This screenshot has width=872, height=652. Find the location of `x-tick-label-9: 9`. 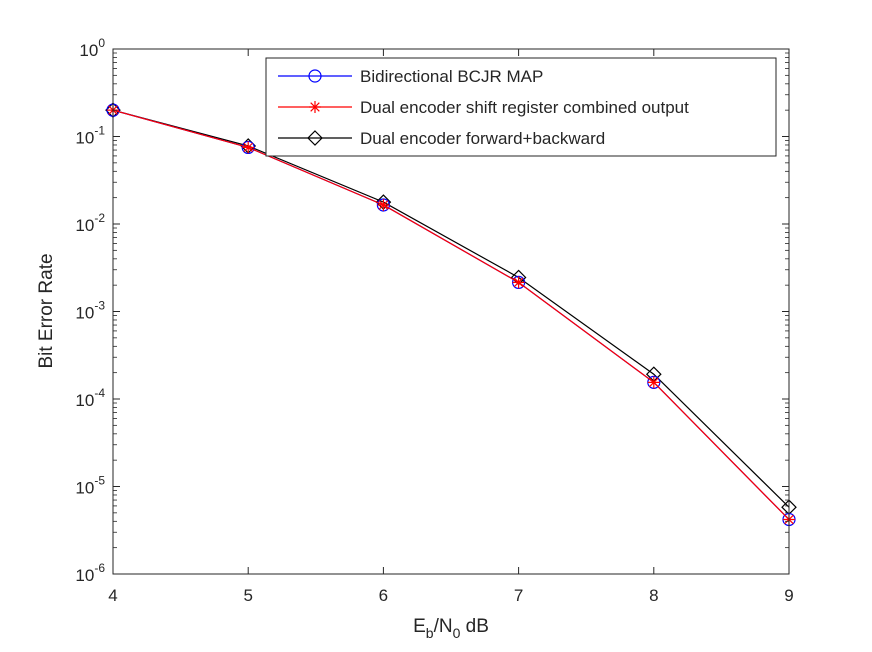

x-tick-label-9: 9 is located at coordinates (788, 595).